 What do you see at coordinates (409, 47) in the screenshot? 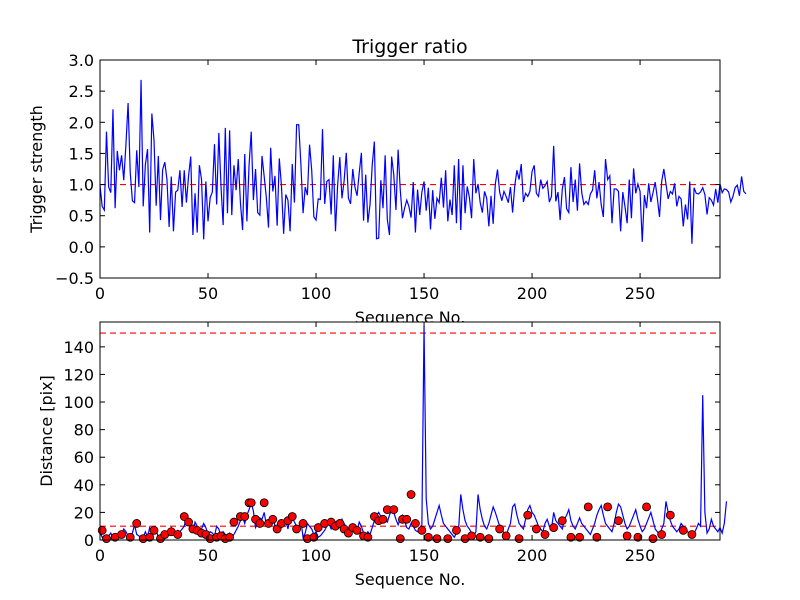
I see `top-chart-title: Trigger ratio` at bounding box center [409, 47].